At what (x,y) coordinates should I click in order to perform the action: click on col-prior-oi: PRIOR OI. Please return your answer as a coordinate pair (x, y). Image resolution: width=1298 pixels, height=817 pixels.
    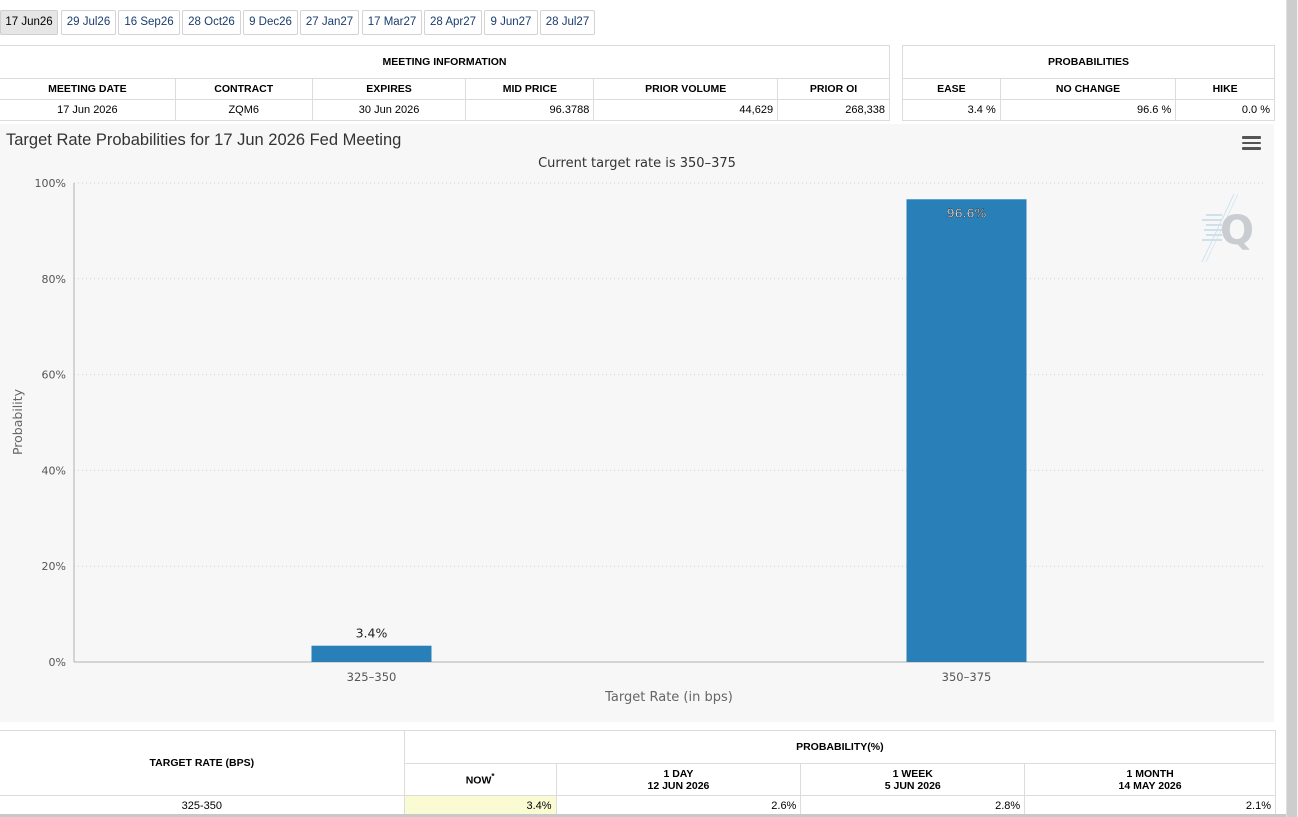
    Looking at the image, I should click on (833, 89).